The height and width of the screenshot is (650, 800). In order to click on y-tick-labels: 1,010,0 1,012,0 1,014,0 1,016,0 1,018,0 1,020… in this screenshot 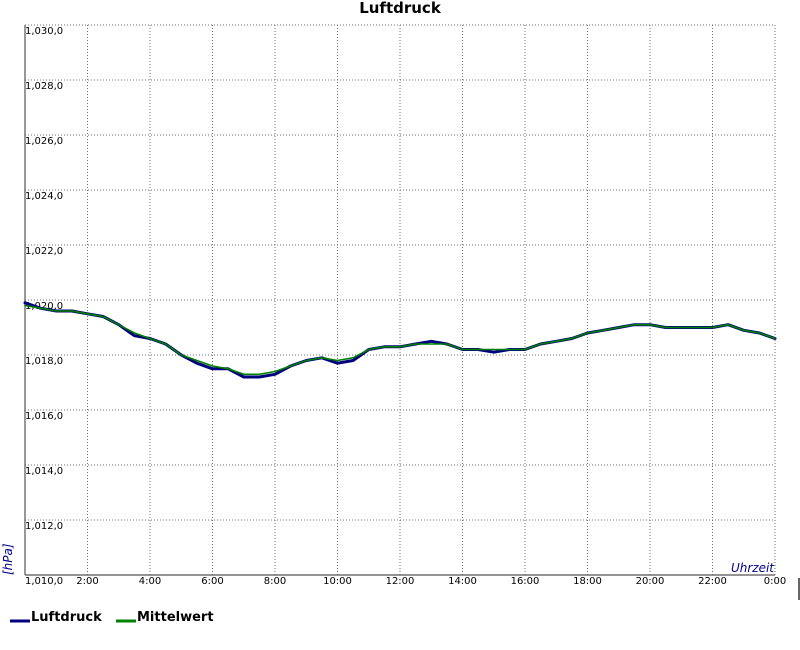, I will do `click(44, 306)`.